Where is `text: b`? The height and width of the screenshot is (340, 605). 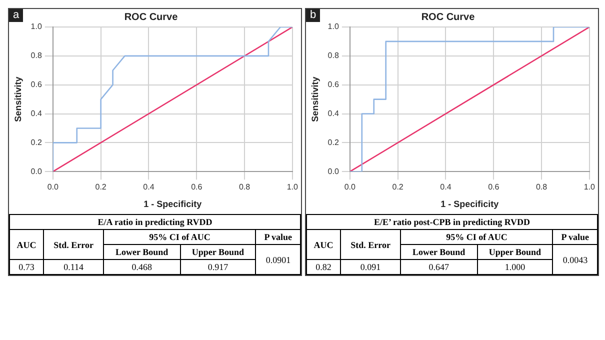
text: b is located at coordinates (313, 15).